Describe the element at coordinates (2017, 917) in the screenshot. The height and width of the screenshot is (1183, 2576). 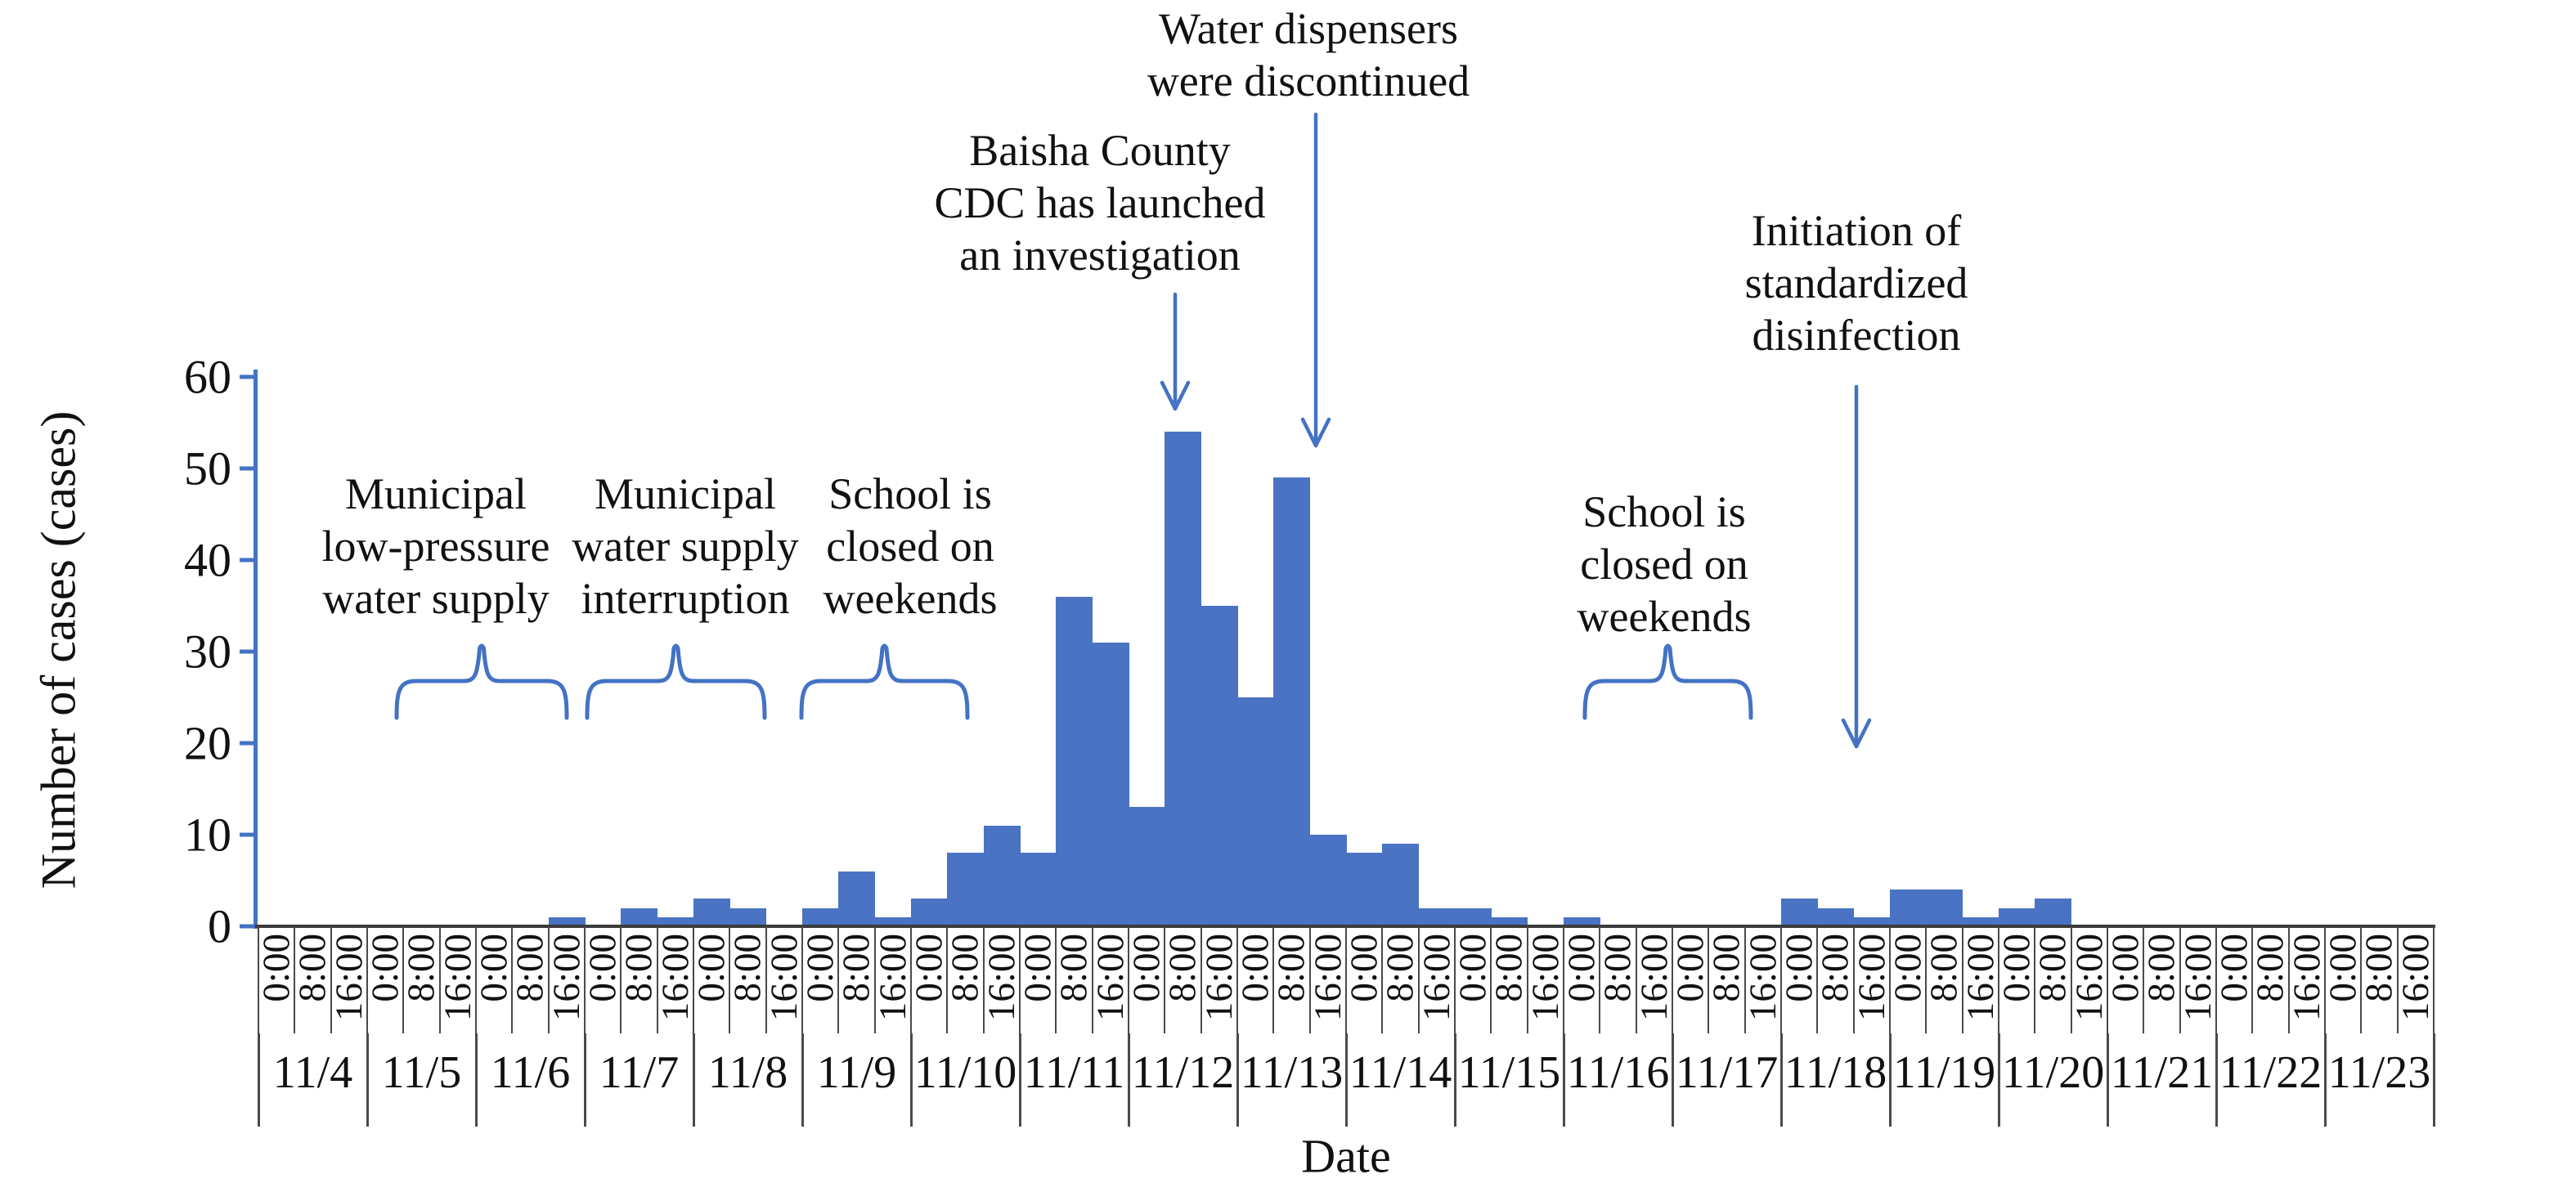
I see `bar-11/20-0:00` at that location.